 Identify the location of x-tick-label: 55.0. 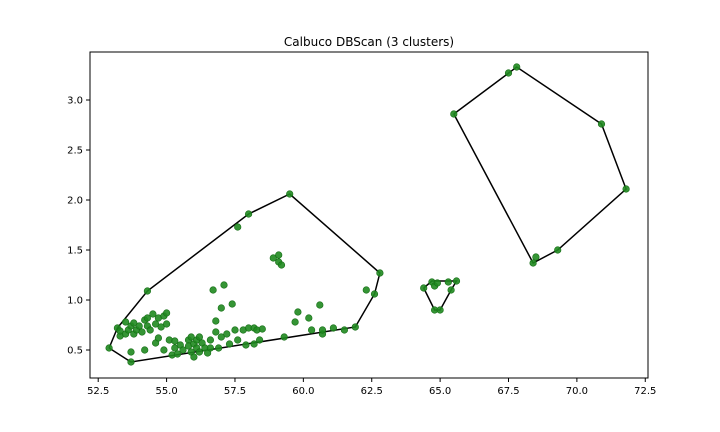
(166, 391).